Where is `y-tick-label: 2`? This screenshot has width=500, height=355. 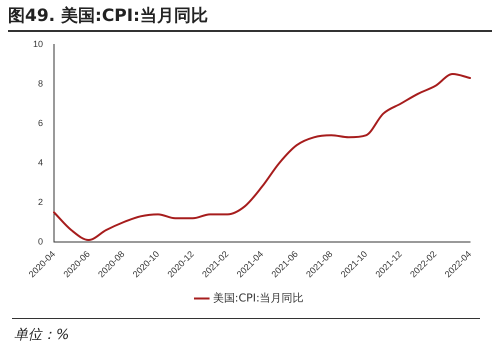 y-tick-label: 2 is located at coordinates (41, 201).